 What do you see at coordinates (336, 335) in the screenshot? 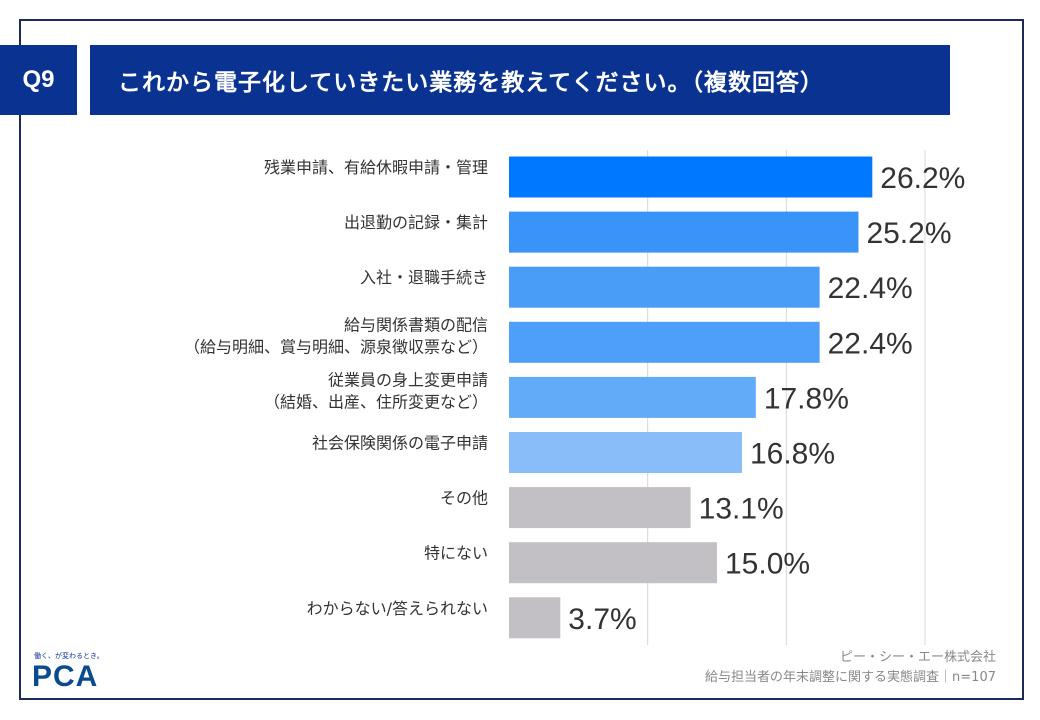
I see `category-label: 給与関係書類の配信（給与明細、賞与明細、源泉徴収票など）` at bounding box center [336, 335].